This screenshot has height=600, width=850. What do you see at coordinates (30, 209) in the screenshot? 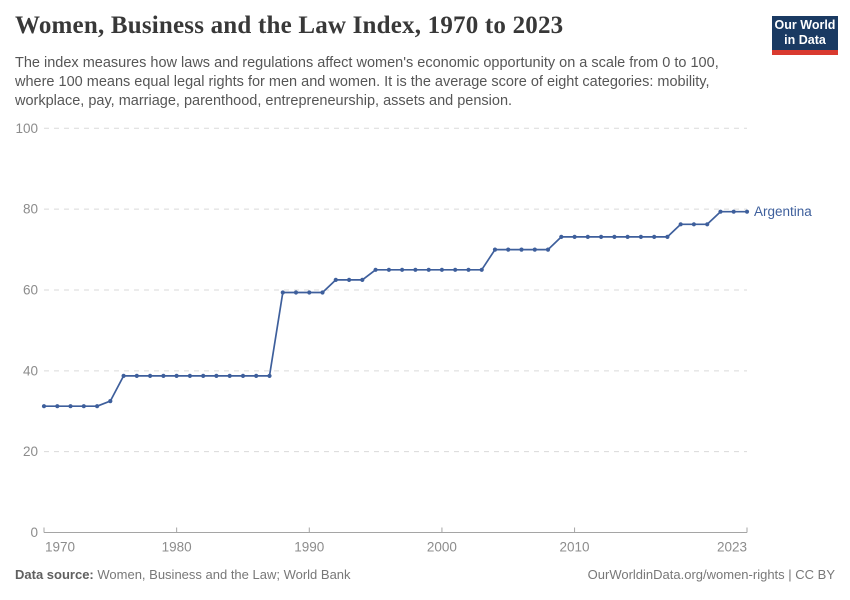
I see `y-axis-label: 80` at bounding box center [30, 209].